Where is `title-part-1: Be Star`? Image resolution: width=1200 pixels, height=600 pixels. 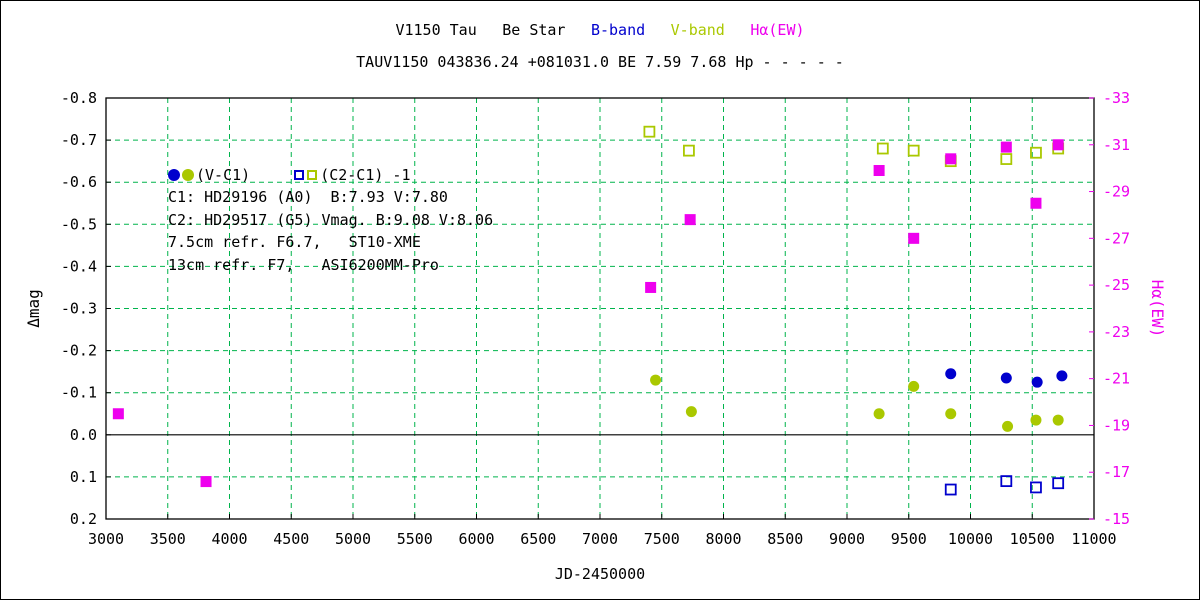
title-part-1: Be Star is located at coordinates (534, 30).